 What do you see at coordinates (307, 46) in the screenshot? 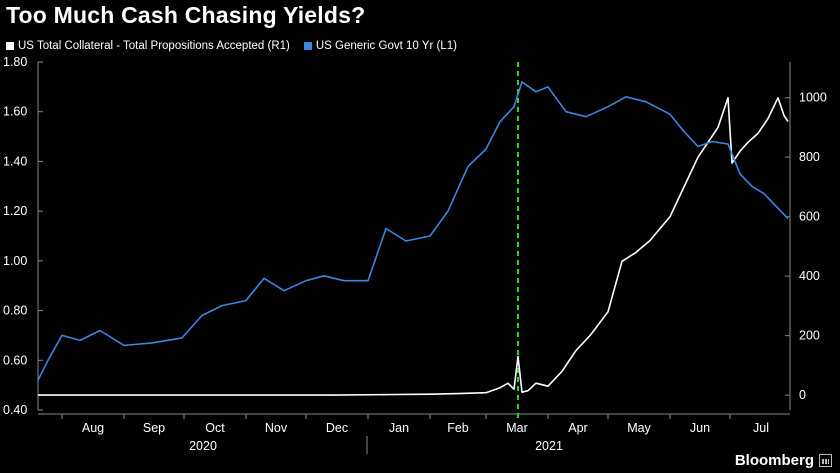
I see `legend-swatch-yield` at bounding box center [307, 46].